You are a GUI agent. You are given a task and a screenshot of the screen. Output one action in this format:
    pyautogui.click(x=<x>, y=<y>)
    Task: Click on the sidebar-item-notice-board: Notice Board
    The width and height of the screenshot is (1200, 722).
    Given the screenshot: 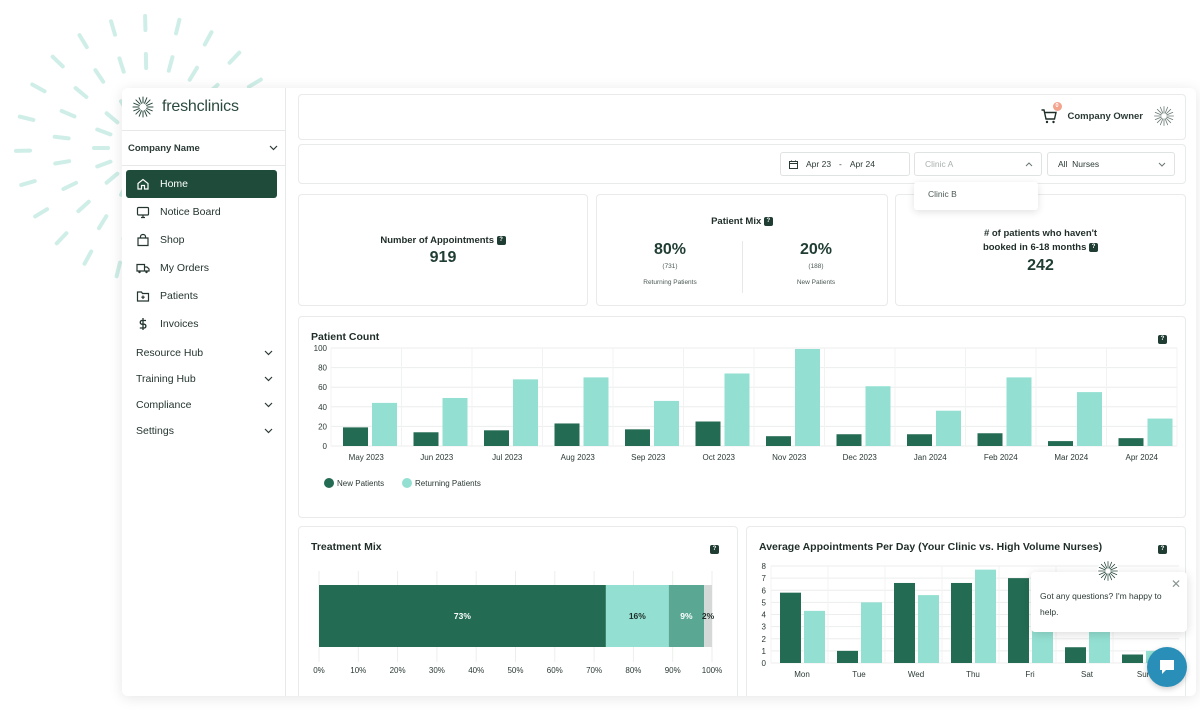 What is the action you would take?
    pyautogui.click(x=201, y=212)
    